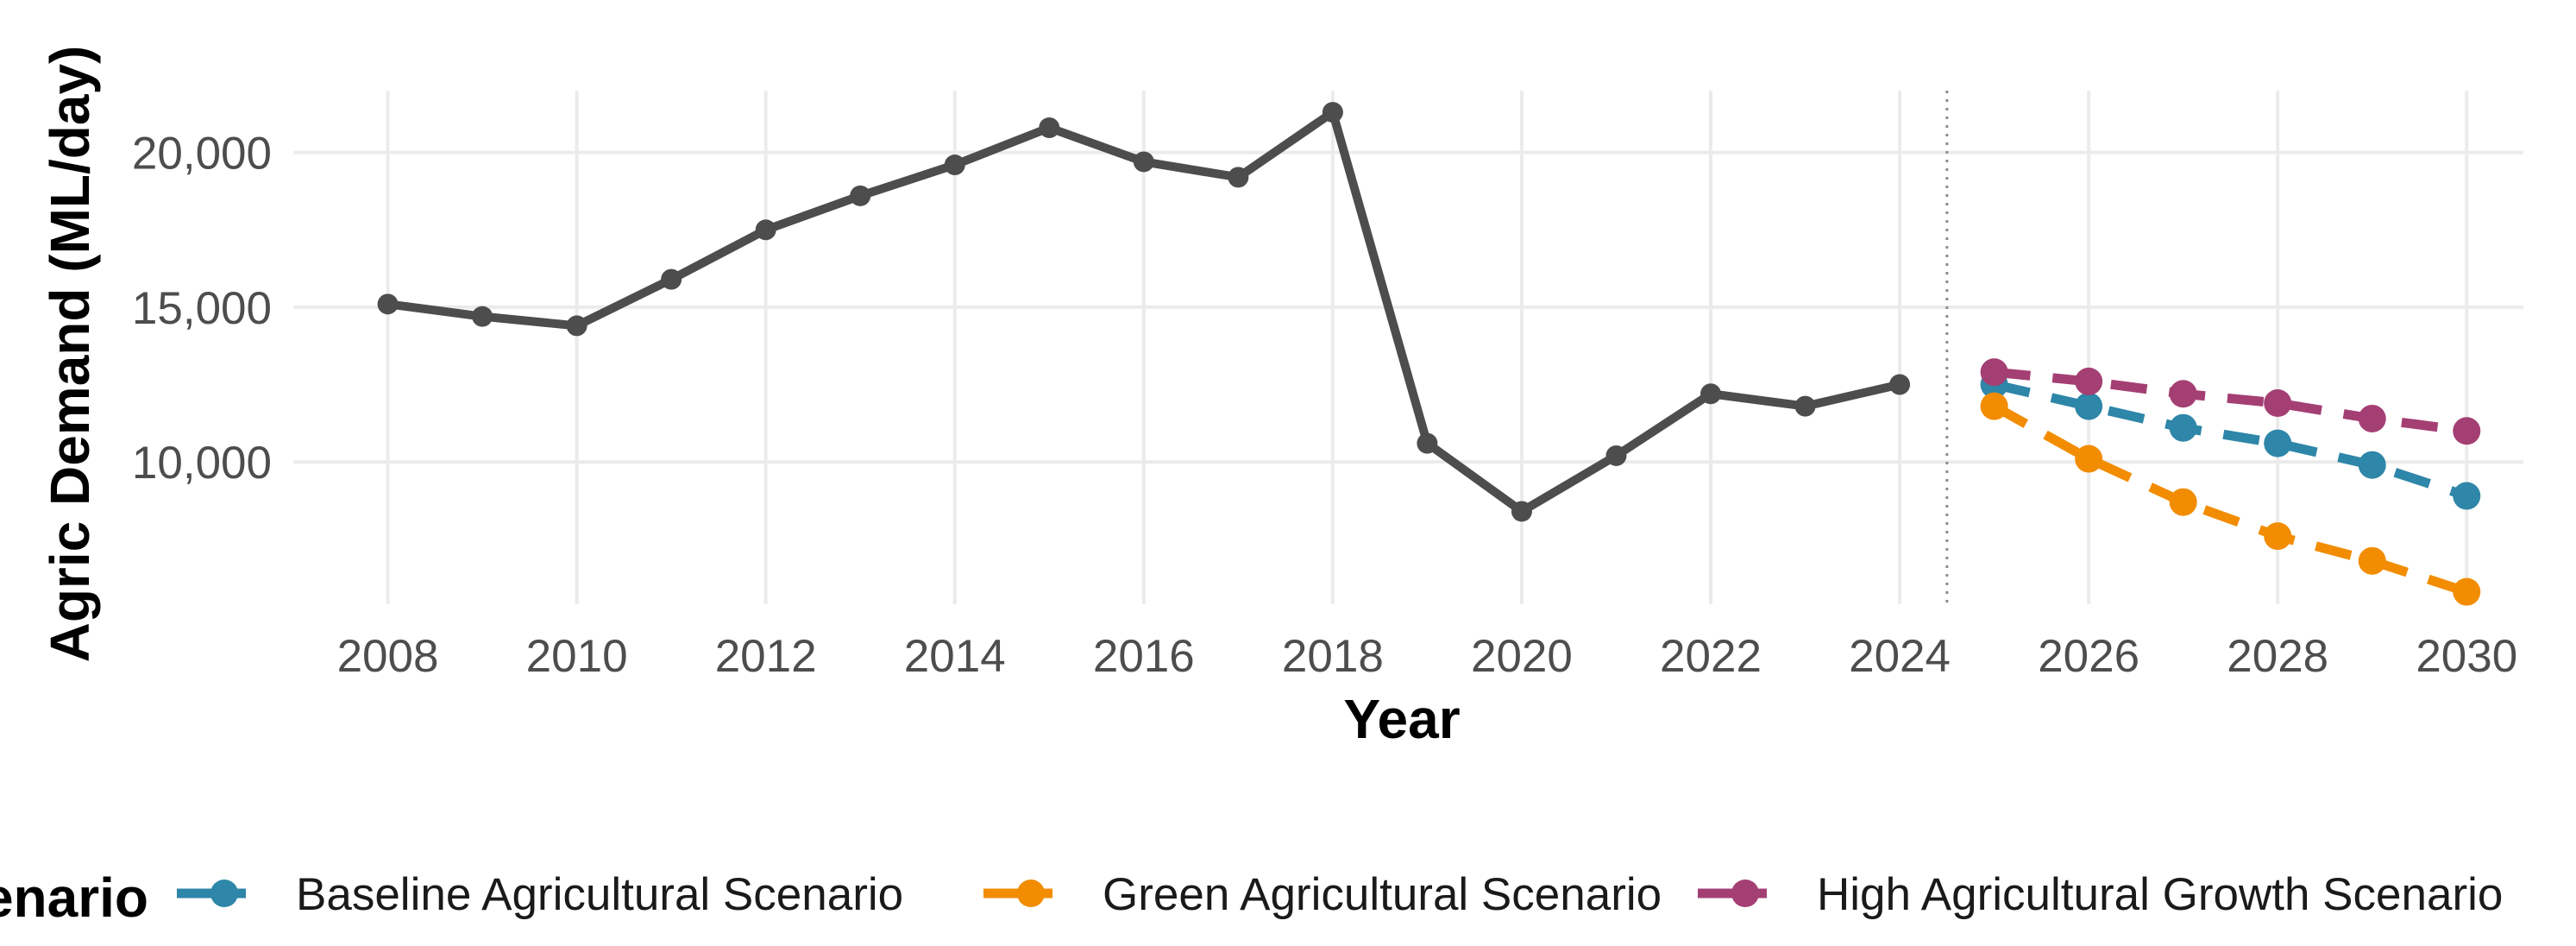 The height and width of the screenshot is (946, 2576). Describe the element at coordinates (599, 894) in the screenshot. I see `legend-label: Baseline Agricultural Scenario` at that location.